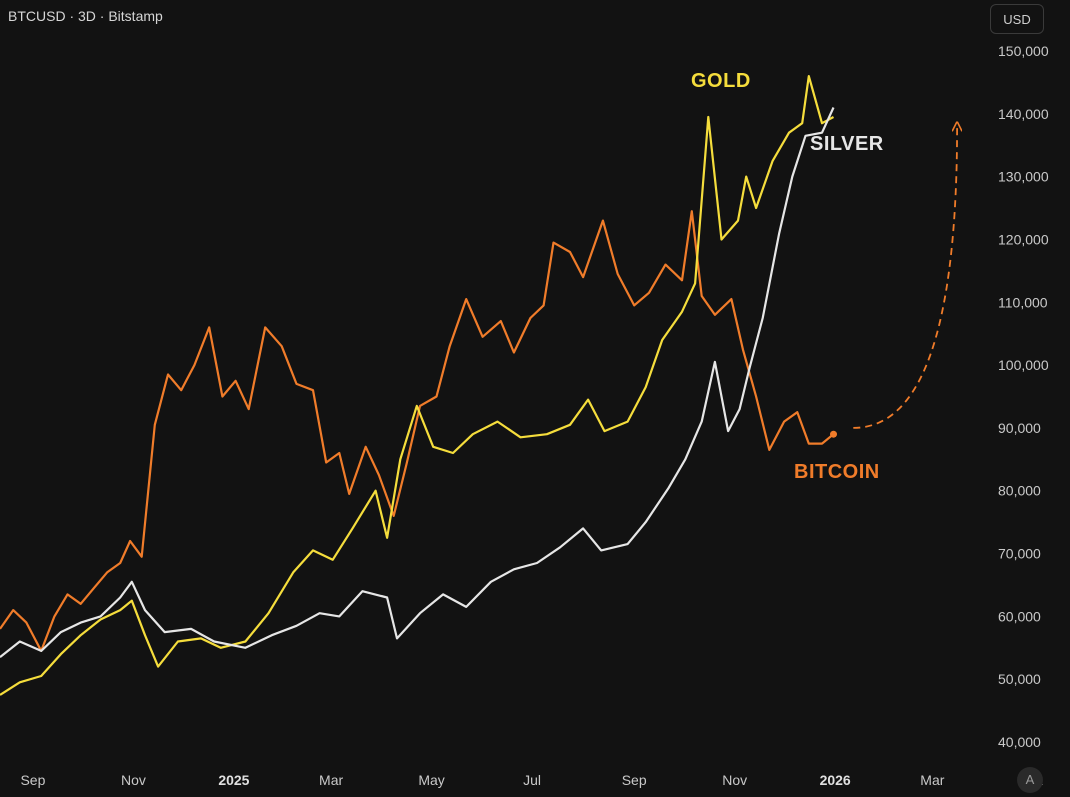 The width and height of the screenshot is (1070, 797). I want to click on projection-arrow, so click(905, 277).